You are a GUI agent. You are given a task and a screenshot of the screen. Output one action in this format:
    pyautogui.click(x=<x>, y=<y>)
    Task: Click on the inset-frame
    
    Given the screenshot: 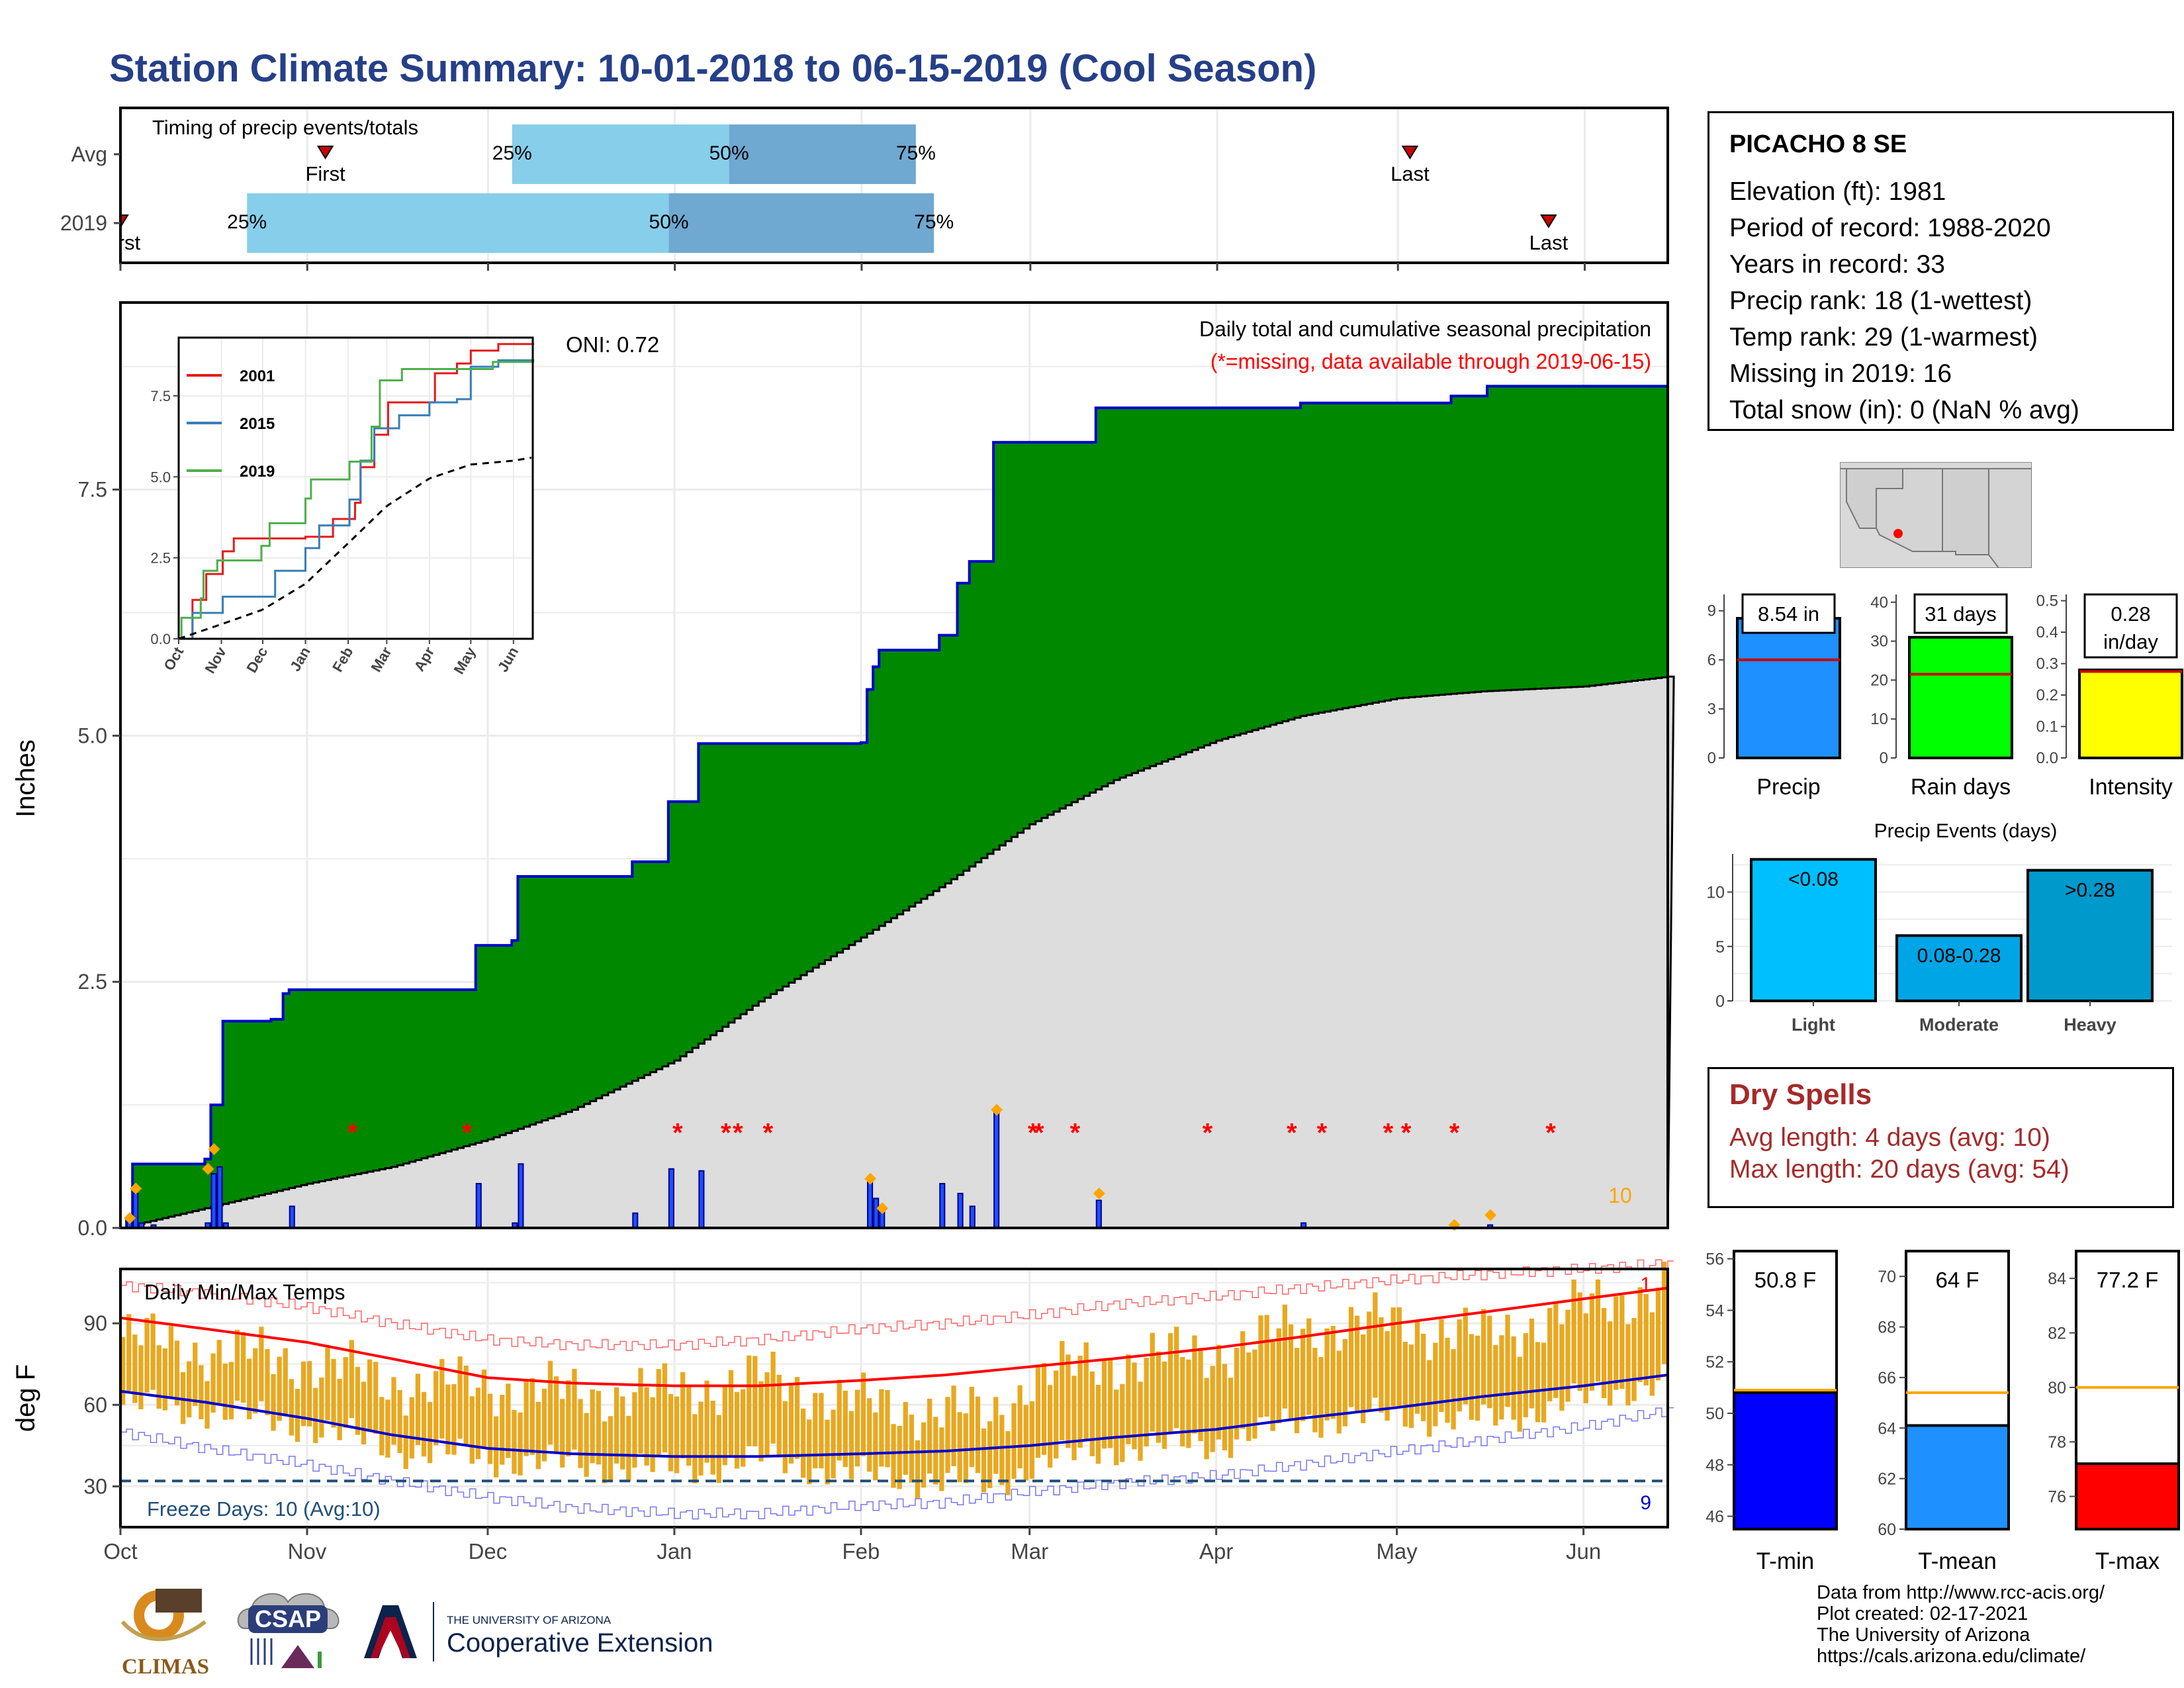 What is the action you would take?
    pyautogui.click(x=355, y=488)
    